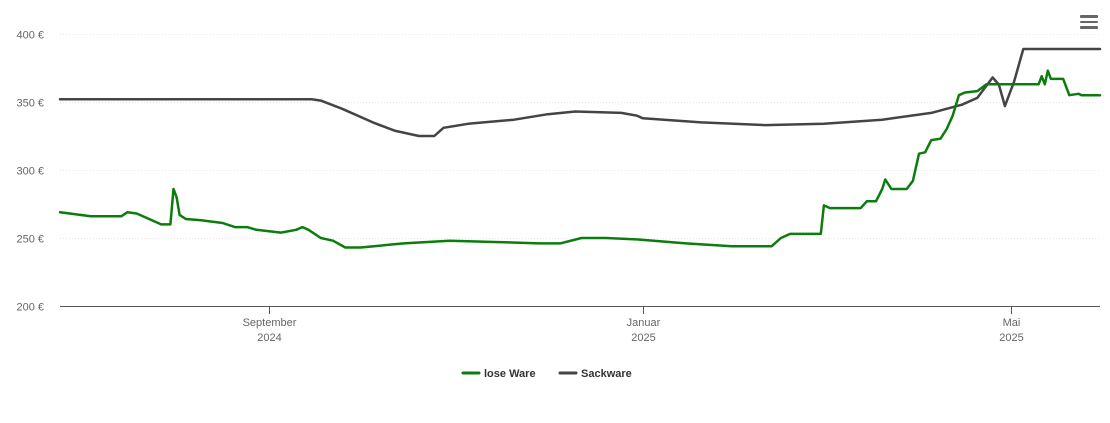 This screenshot has width=1110, height=423. Describe the element at coordinates (510, 374) in the screenshot. I see `legend-label: lose Ware` at that location.